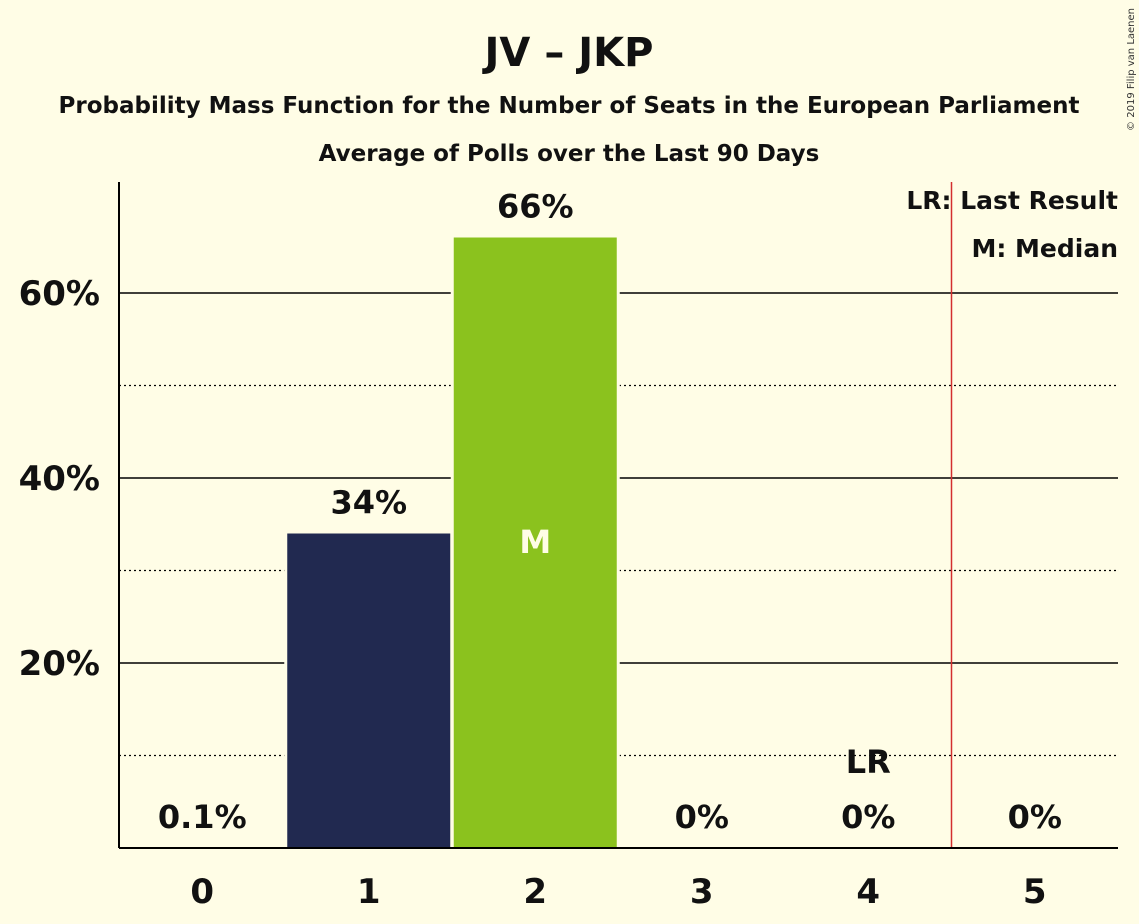 This screenshot has width=1139, height=924. Describe the element at coordinates (202, 892) in the screenshot. I see `x-tick-label: 0` at that location.